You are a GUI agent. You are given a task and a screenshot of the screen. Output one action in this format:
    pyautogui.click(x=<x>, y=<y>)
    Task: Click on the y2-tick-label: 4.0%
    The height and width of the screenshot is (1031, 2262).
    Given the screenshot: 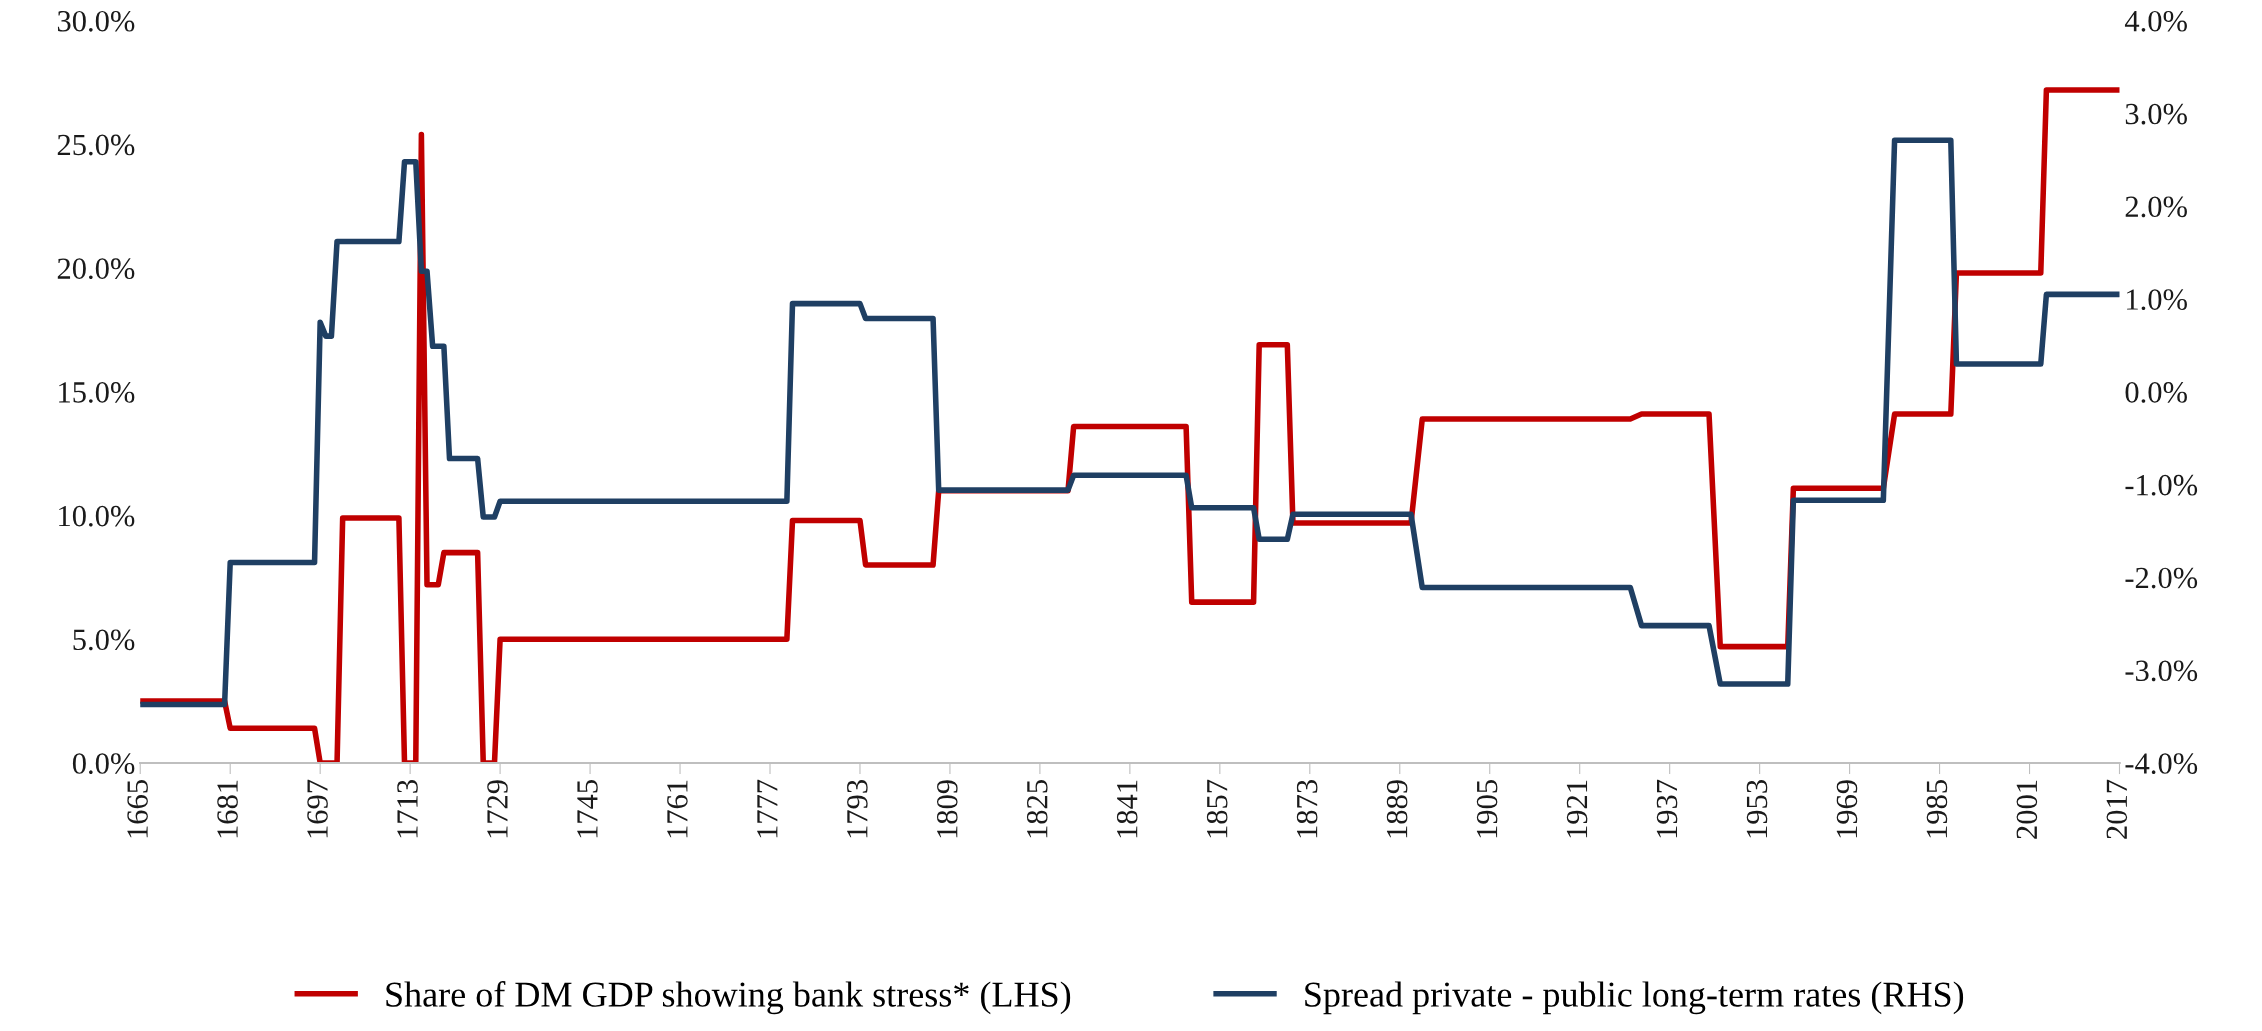 What is the action you would take?
    pyautogui.click(x=2155, y=21)
    